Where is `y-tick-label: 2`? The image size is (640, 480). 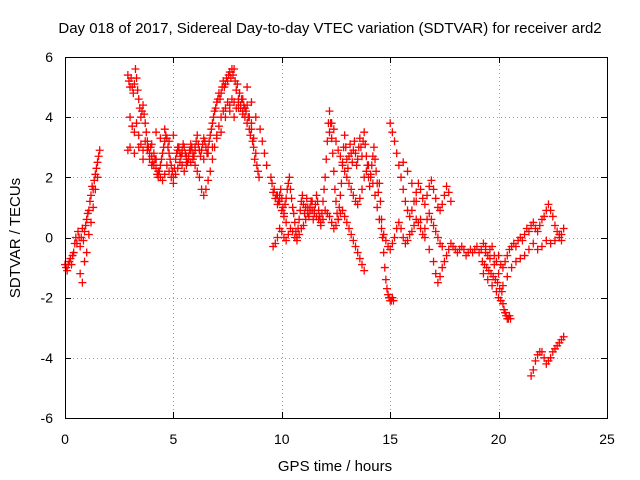 y-tick-label: 2 is located at coordinates (49, 177).